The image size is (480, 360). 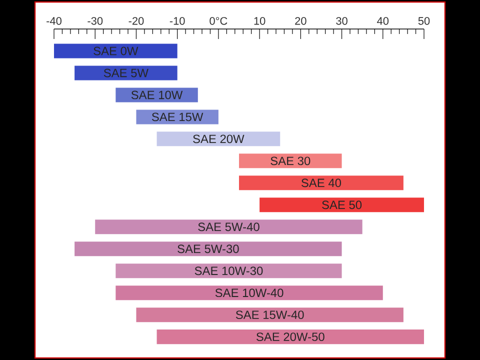 I want to click on x-tick-label: -10, so click(x=177, y=21).